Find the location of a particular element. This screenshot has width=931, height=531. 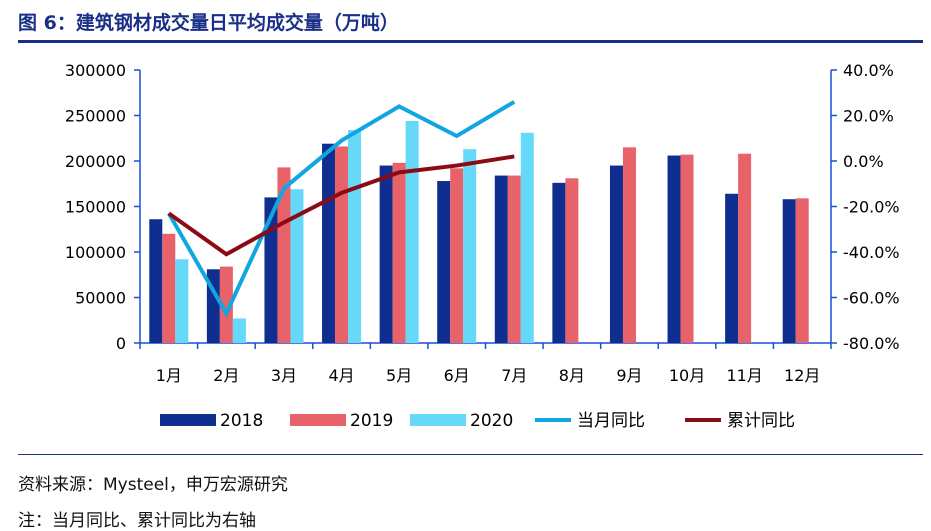

left-tick-label: 300000 is located at coordinates (95, 70).